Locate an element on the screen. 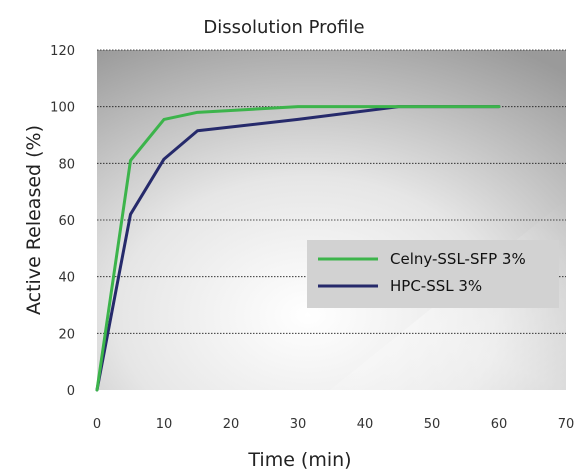 This screenshot has width=579, height=475. y-tick-label: 80 is located at coordinates (66, 164).